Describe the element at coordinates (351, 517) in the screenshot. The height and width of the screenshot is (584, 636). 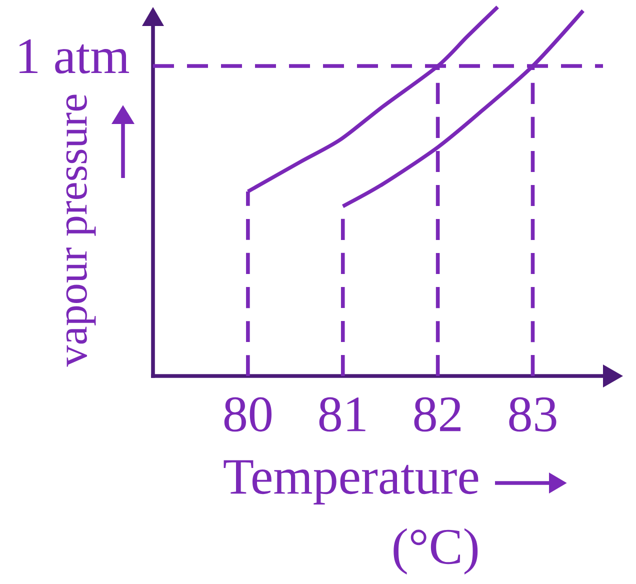
I see `x-axis-title: Temperature (°C)` at that location.